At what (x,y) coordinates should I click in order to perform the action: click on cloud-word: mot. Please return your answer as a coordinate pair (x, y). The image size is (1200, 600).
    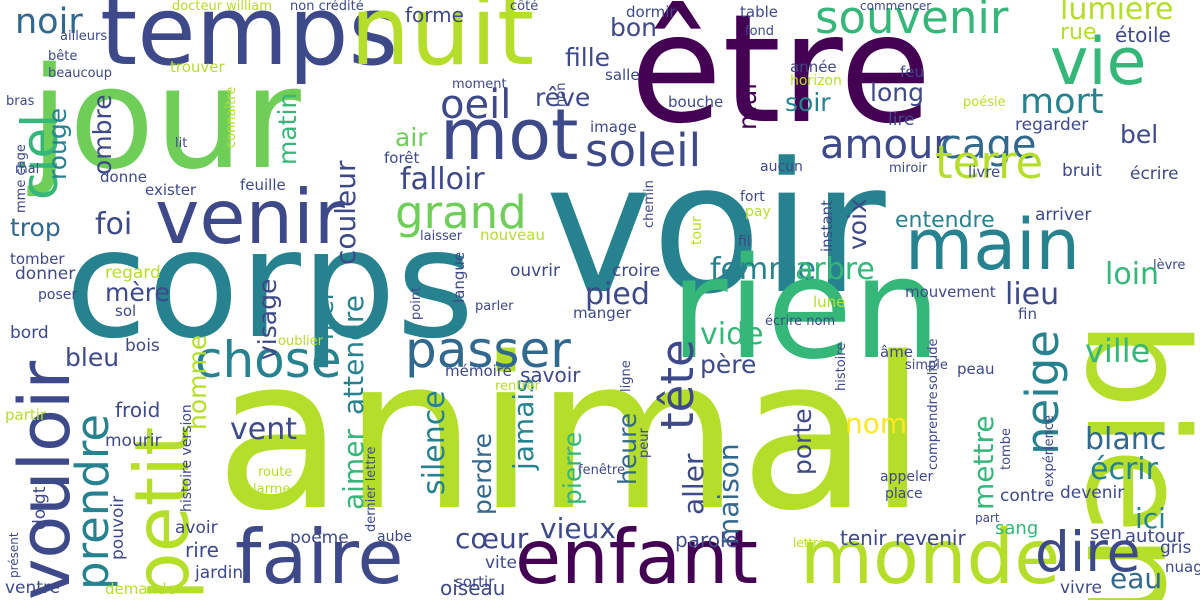
    Looking at the image, I should click on (509, 135).